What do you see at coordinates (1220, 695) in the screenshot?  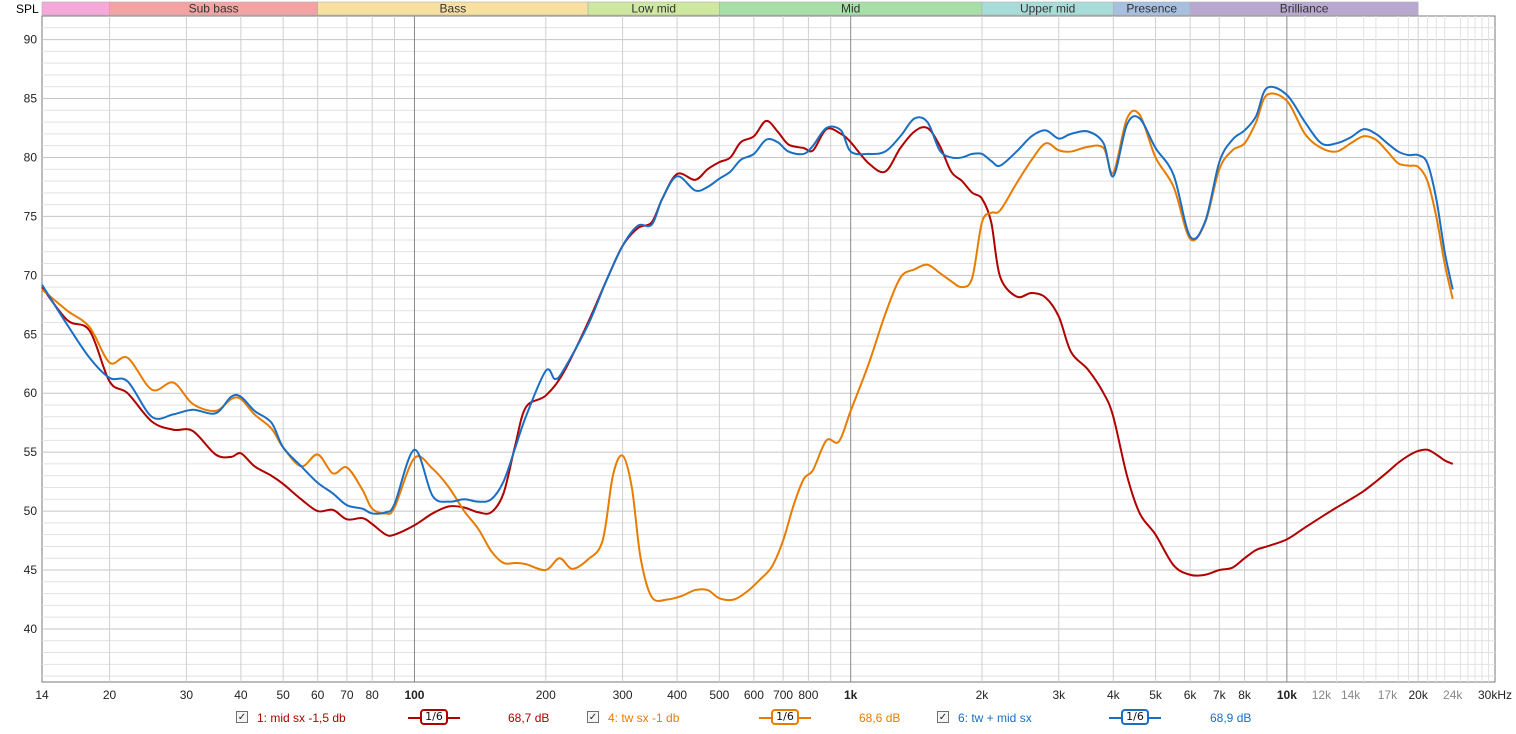 I see `x-tick-label: 7k` at bounding box center [1220, 695].